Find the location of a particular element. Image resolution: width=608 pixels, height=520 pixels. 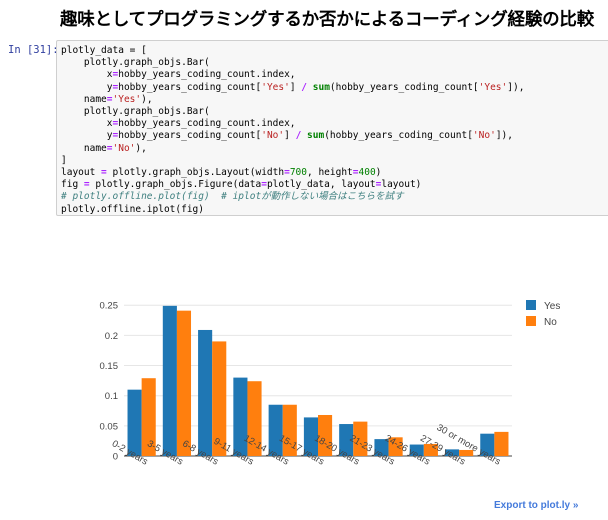

code-token: 400 is located at coordinates (367, 173).